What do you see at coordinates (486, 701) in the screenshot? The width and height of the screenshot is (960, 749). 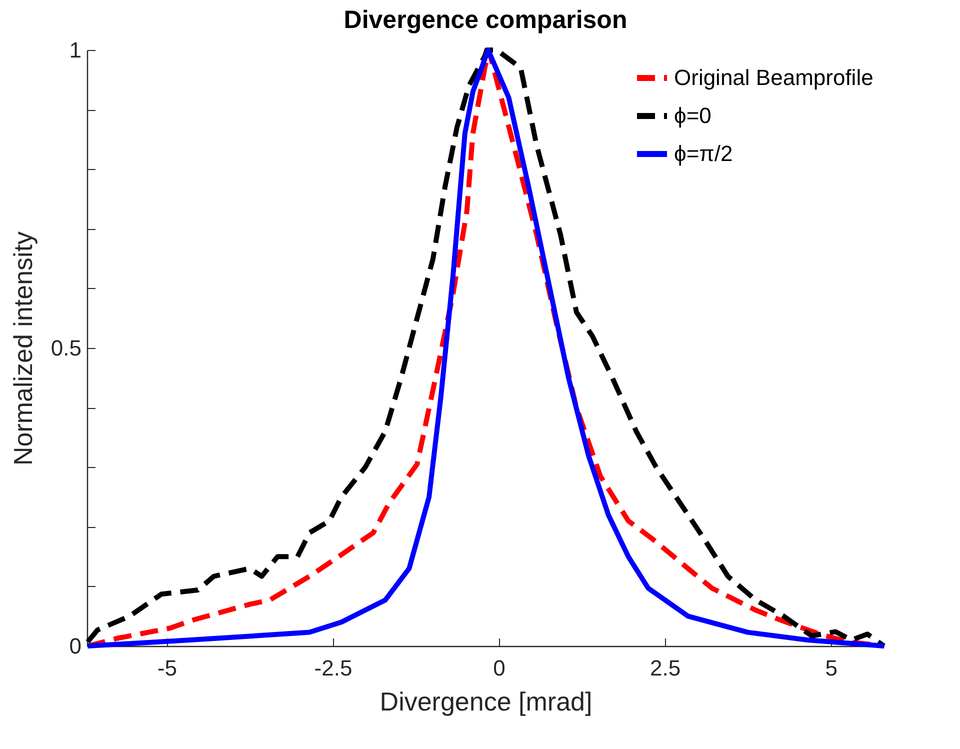 I see `x-axis-title: Divergence [mrad]` at bounding box center [486, 701].